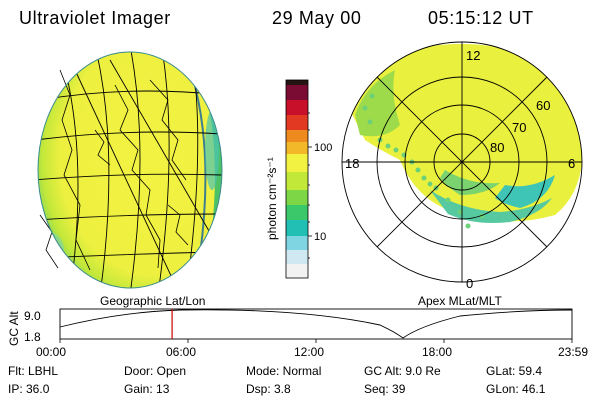 This screenshot has width=600, height=400. Describe the element at coordinates (268, 389) in the screenshot. I see `info-dsp: Dsp: 3.8` at that location.